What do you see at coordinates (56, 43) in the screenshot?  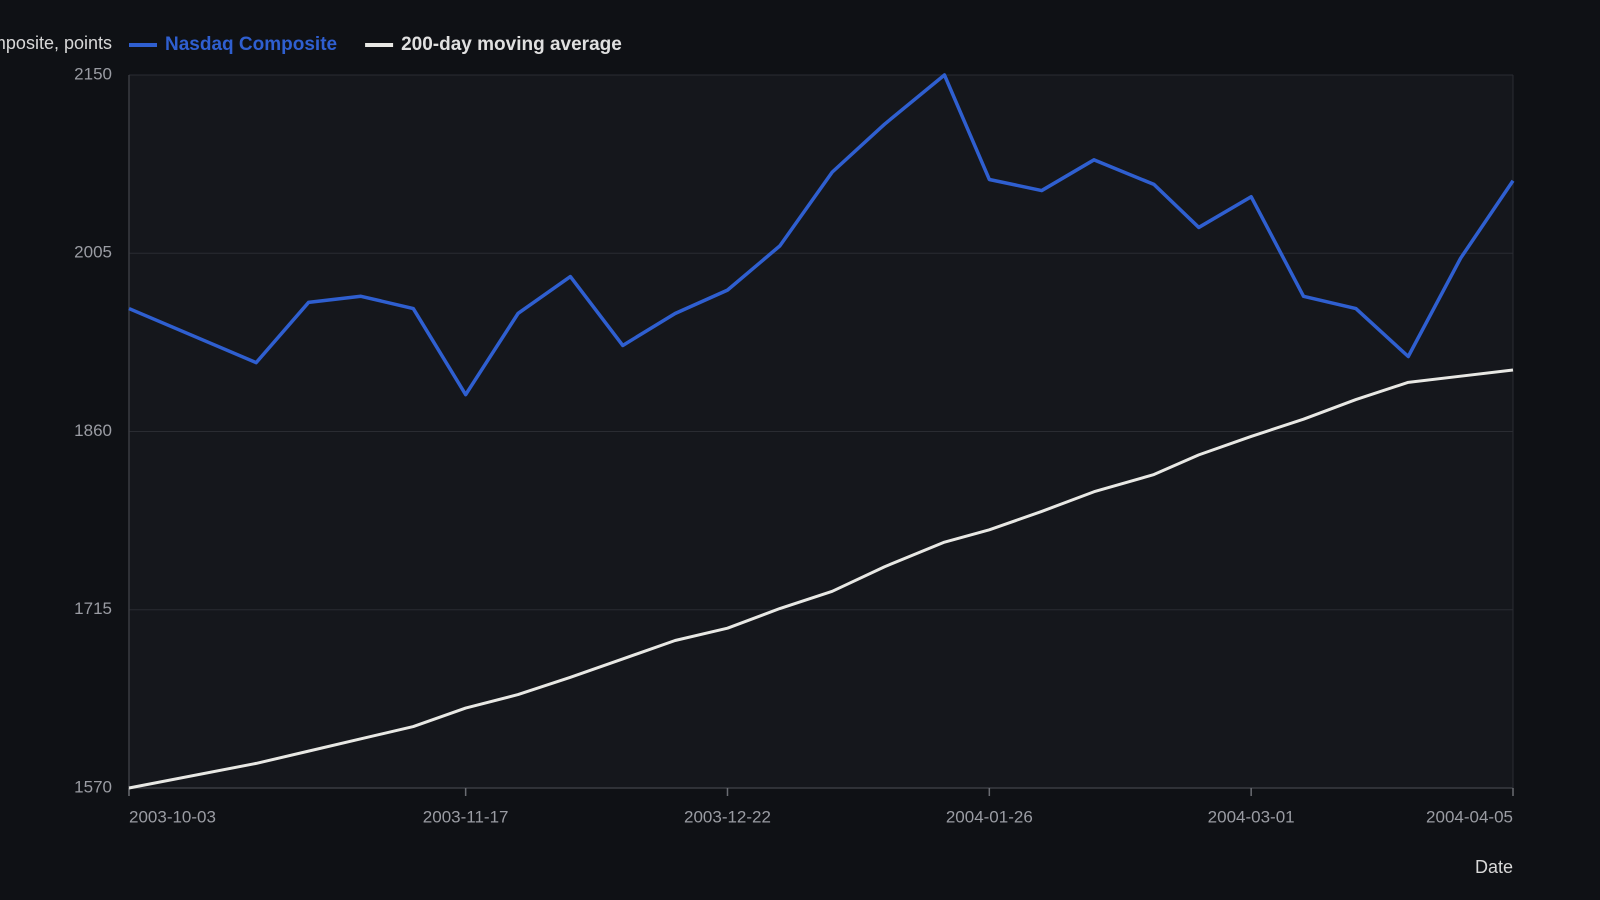 I see `y-axis-label: Nasdaq Composite, points` at bounding box center [56, 43].